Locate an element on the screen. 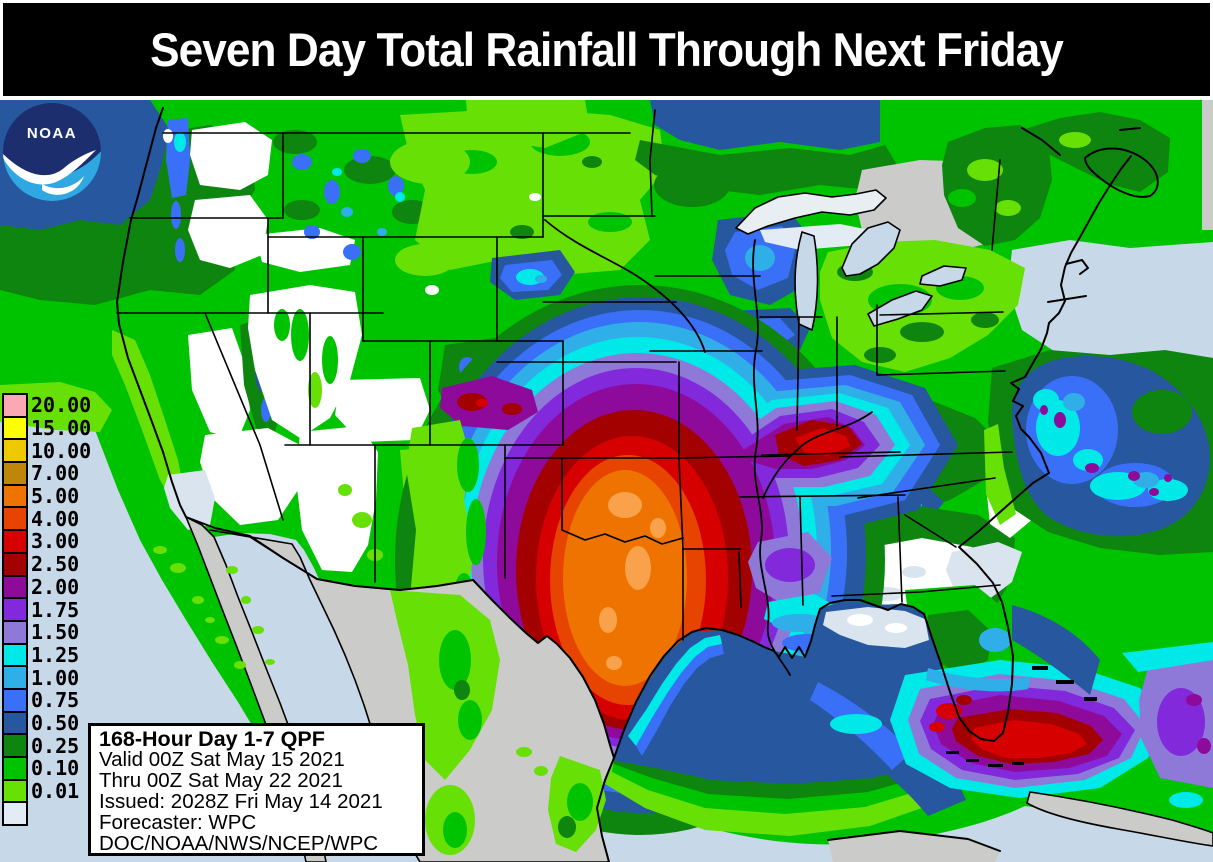 This screenshot has height=862, width=1213. legend-entry: 7.00 is located at coordinates (46, 473).